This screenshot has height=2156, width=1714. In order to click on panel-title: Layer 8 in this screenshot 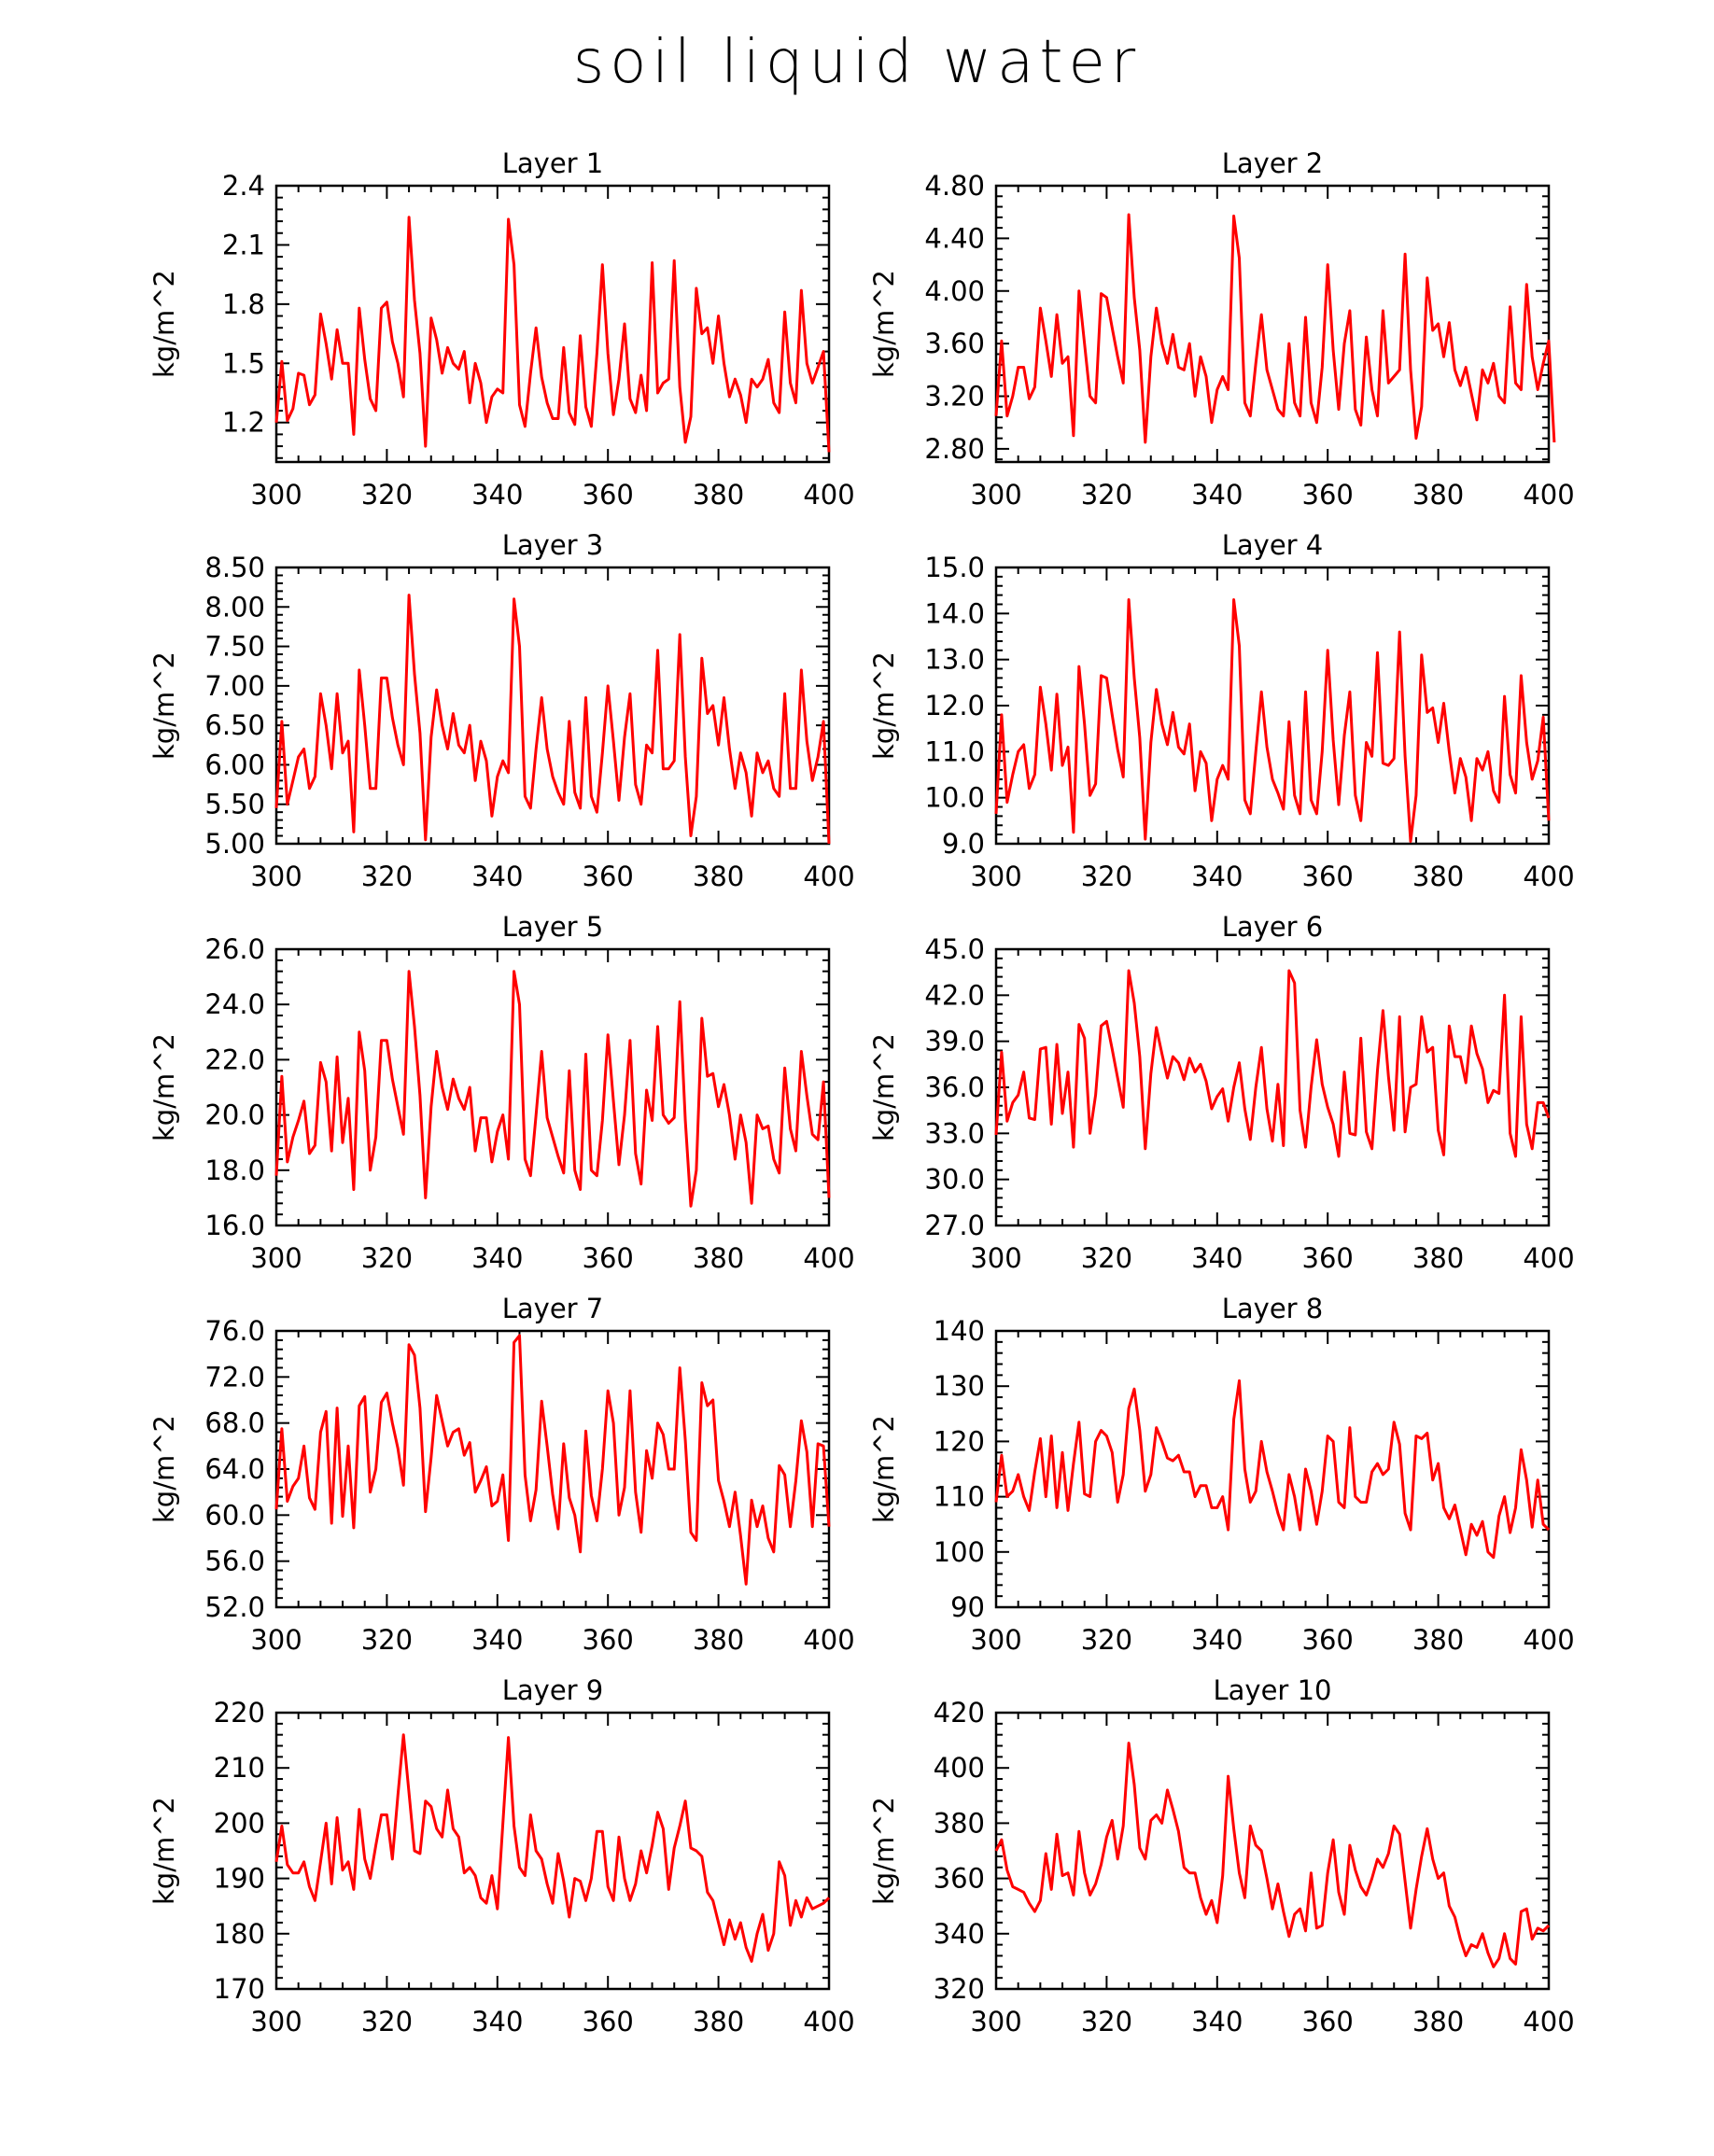, I will do `click(1273, 1308)`.